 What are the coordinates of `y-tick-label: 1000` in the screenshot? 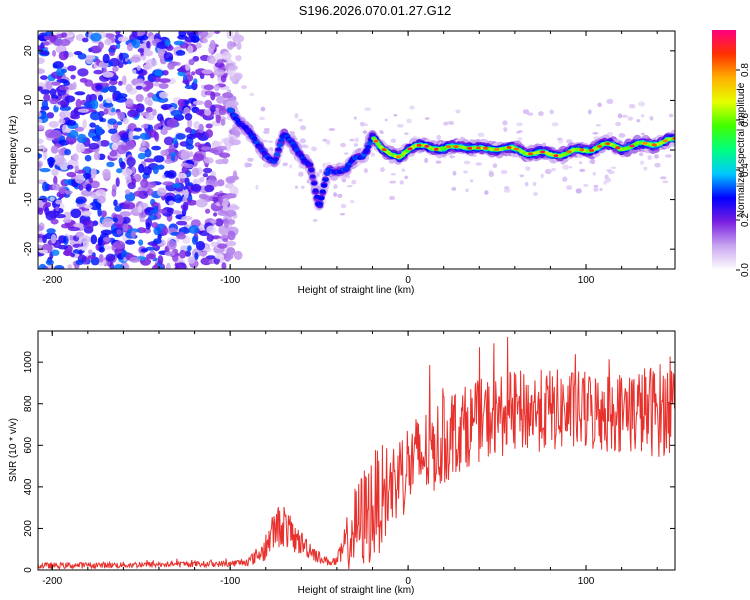 It's located at (28, 362).